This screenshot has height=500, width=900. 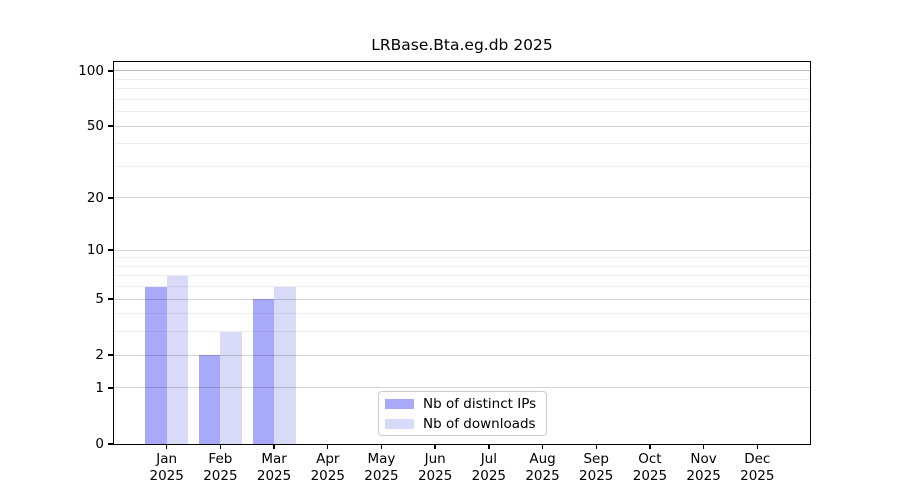 I want to click on y-tick-label: 20, so click(x=95, y=197).